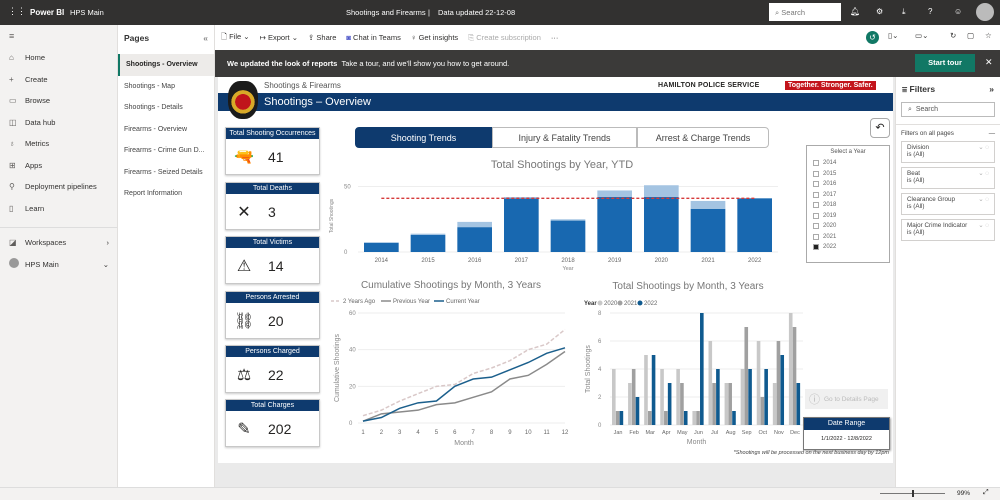 This screenshot has height=500, width=1000. What do you see at coordinates (922, 35) in the screenshot?
I see `view-icon: ▭⌄` at bounding box center [922, 35].